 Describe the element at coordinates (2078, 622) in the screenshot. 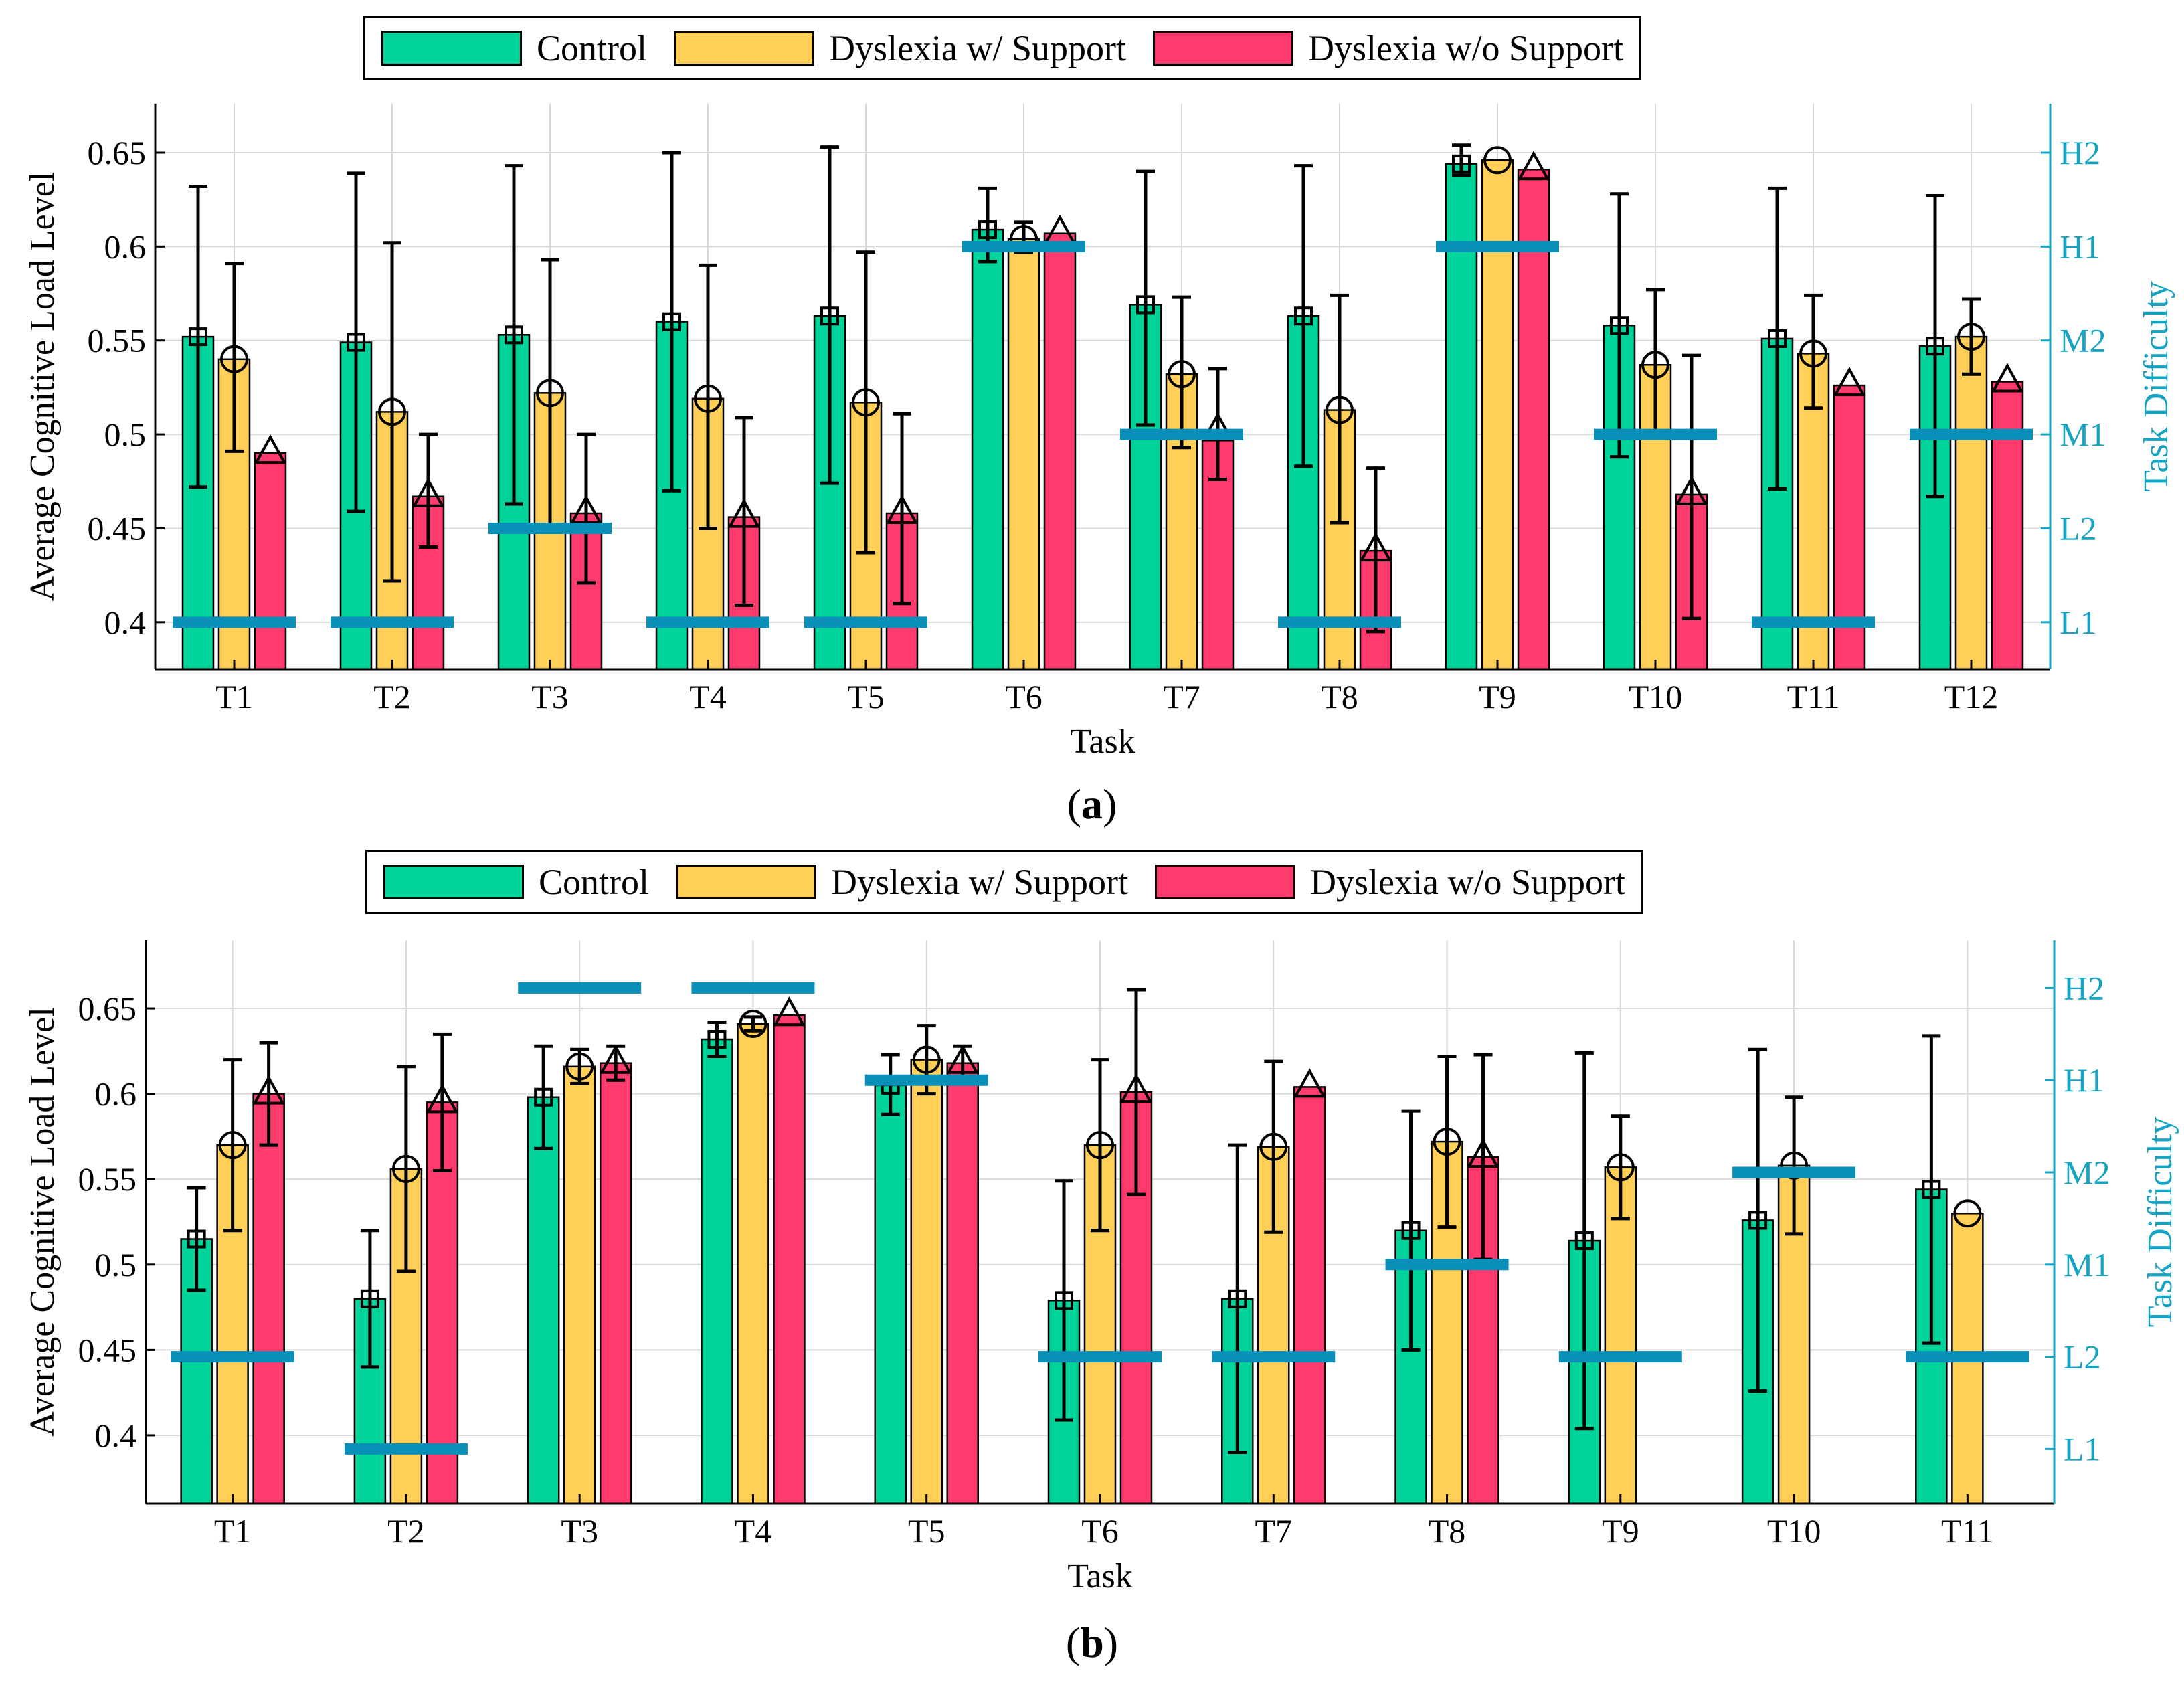

I see `y2-tick-label: L1` at that location.